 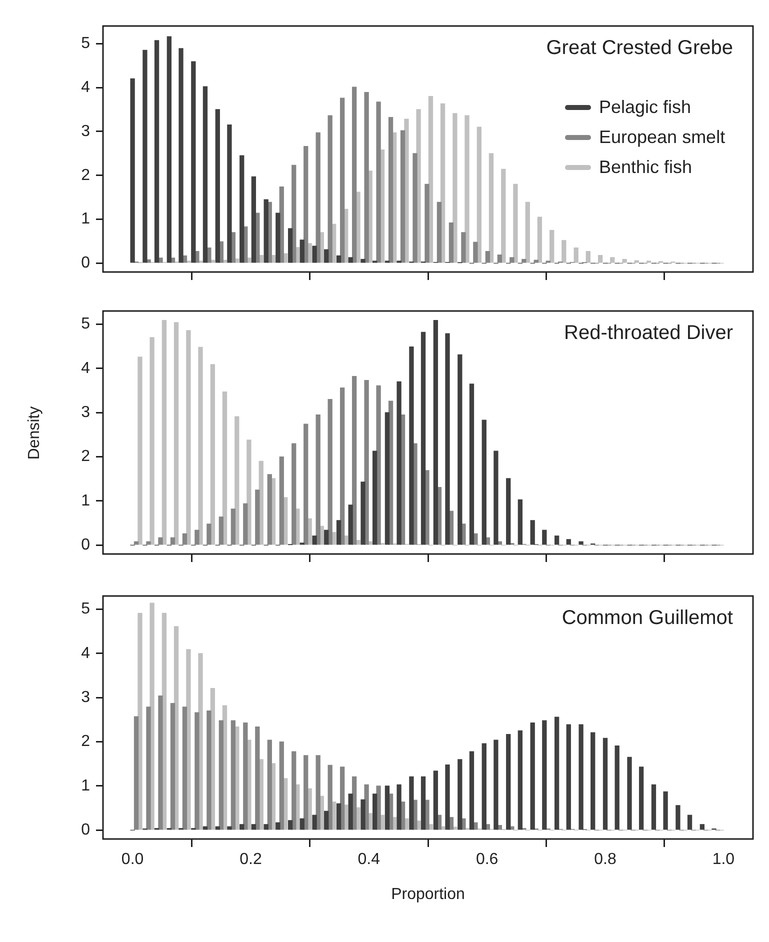 What do you see at coordinates (723, 859) in the screenshot?
I see `x-tick-label: 1.0` at bounding box center [723, 859].